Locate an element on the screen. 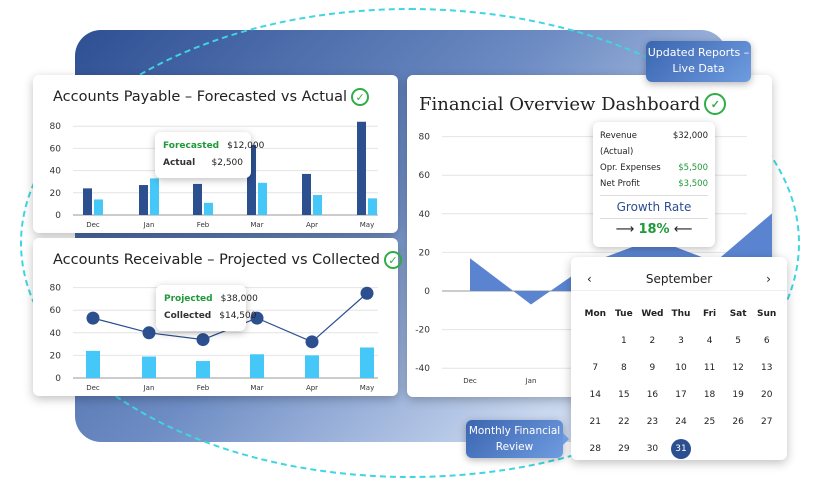 This screenshot has width=823, height=496. calendar-day: 3 is located at coordinates (681, 341).